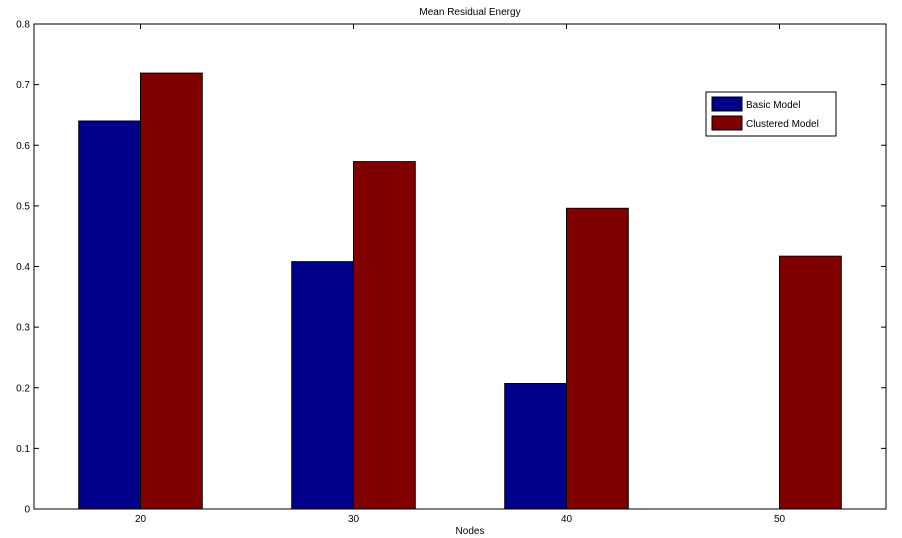  What do you see at coordinates (567, 519) in the screenshot?
I see `x-tick-label: 40` at bounding box center [567, 519].